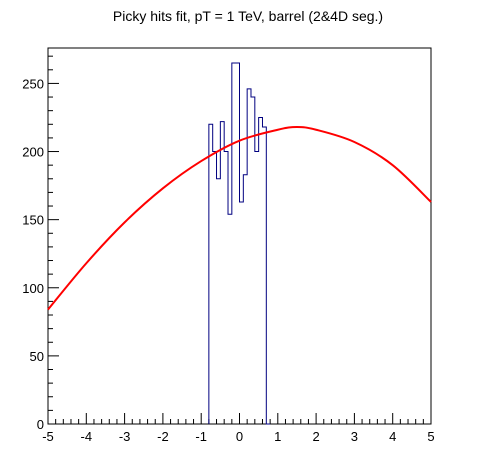  I want to click on y-tick-label: 100, so click(33, 288).